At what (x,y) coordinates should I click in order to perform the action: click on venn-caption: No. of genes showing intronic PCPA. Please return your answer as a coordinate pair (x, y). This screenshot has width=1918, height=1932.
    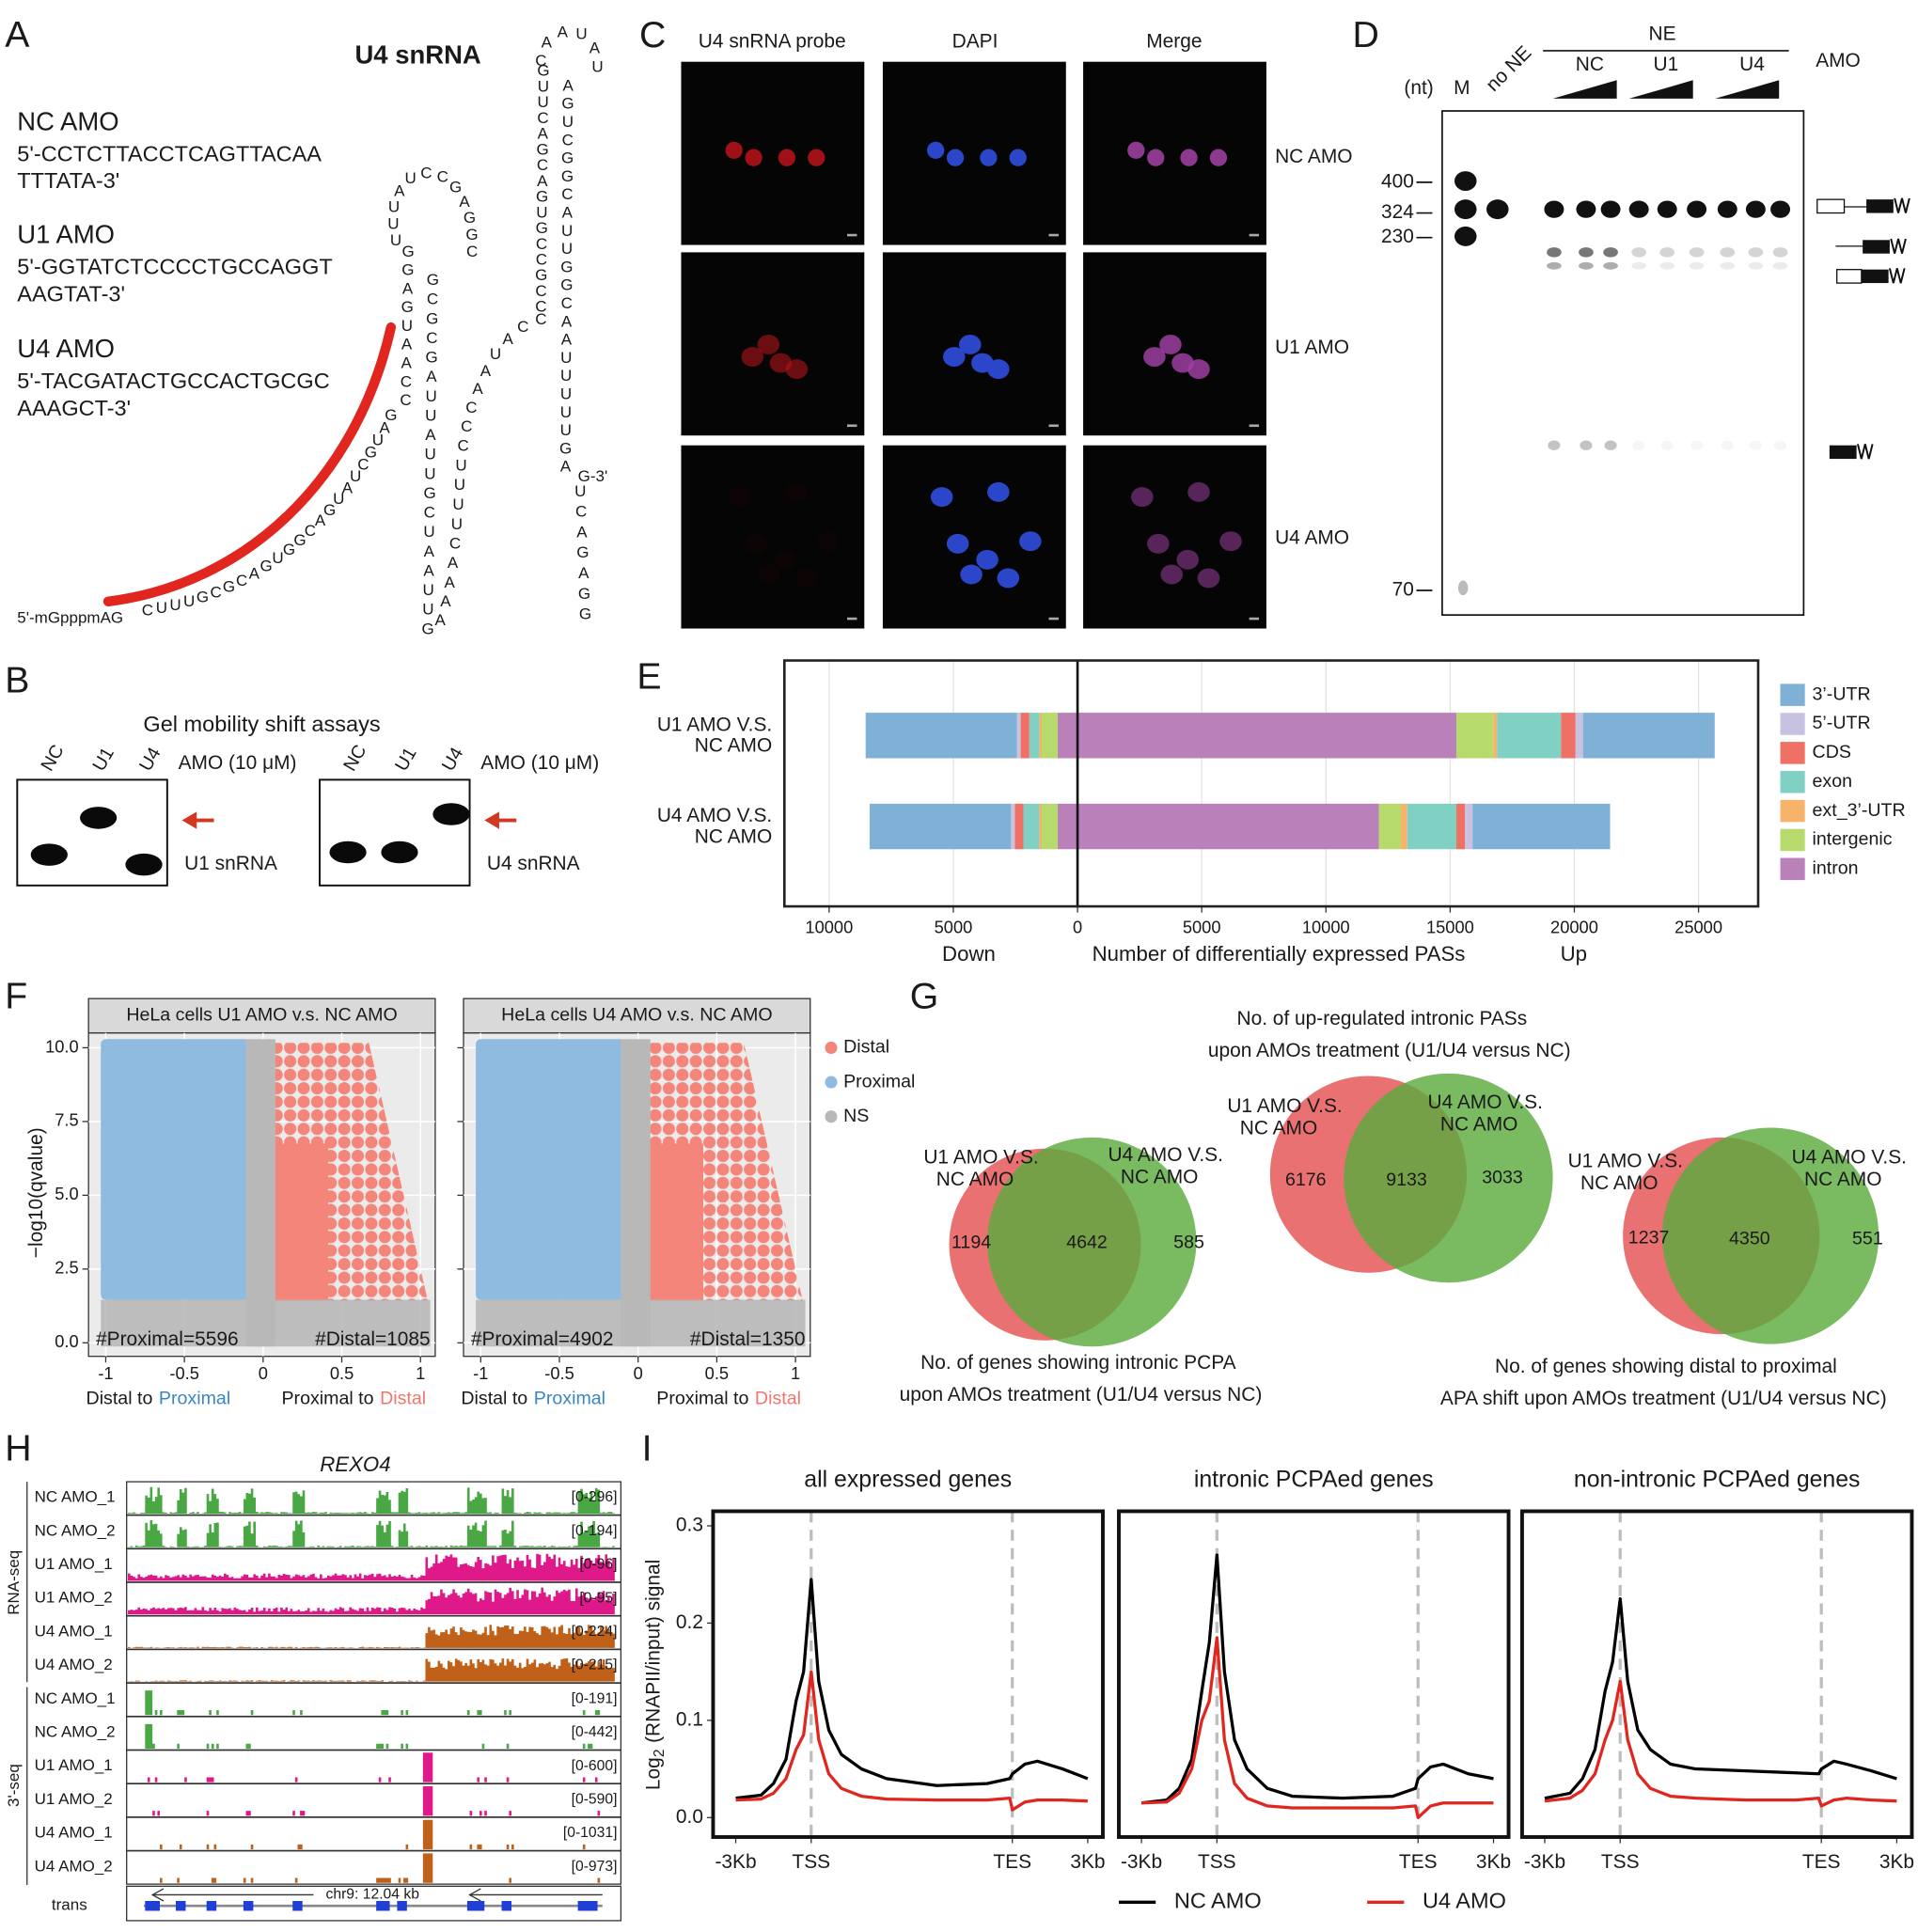
    Looking at the image, I should click on (1078, 1363).